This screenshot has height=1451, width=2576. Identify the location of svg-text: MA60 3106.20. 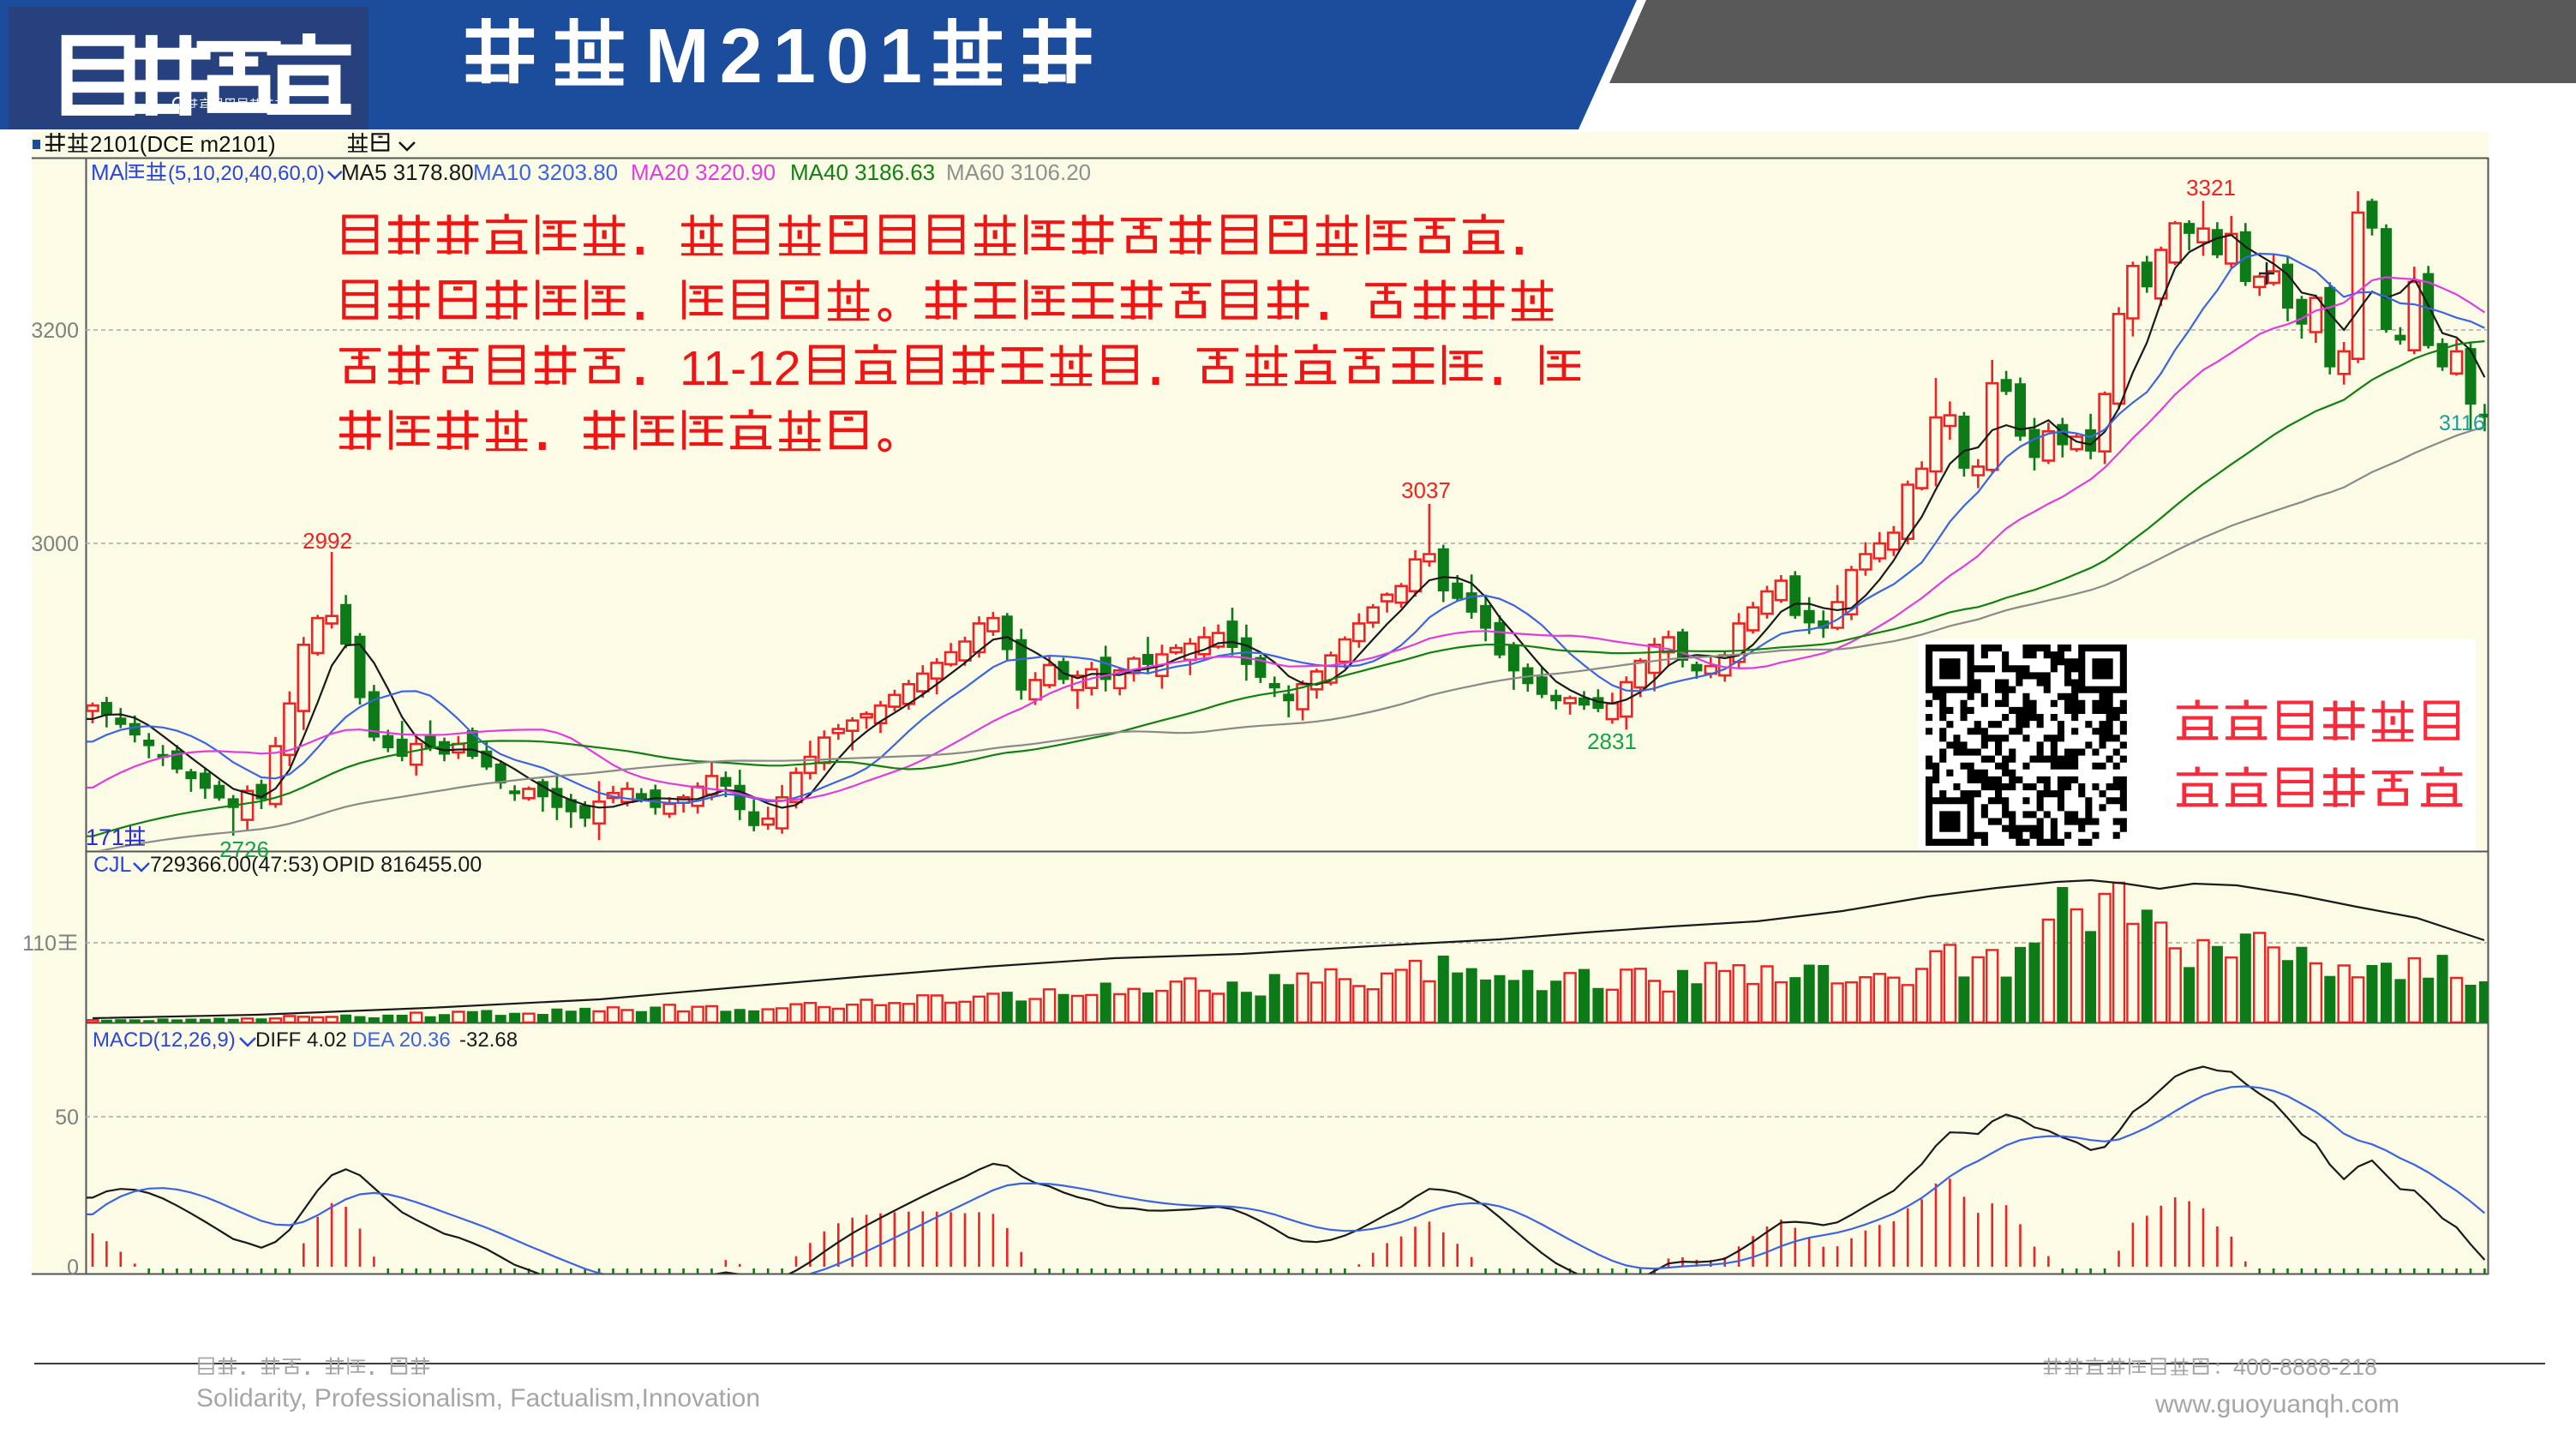
(1018, 172).